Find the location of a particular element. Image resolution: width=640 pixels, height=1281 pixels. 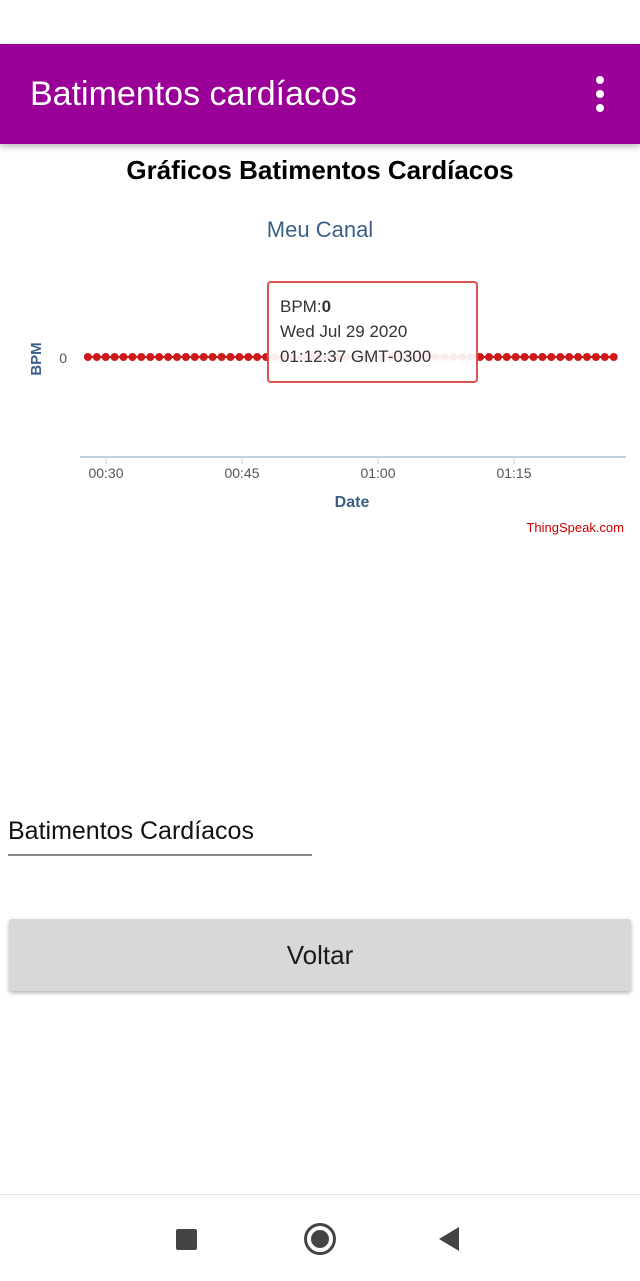

back-button: Voltar is located at coordinates (320, 955).